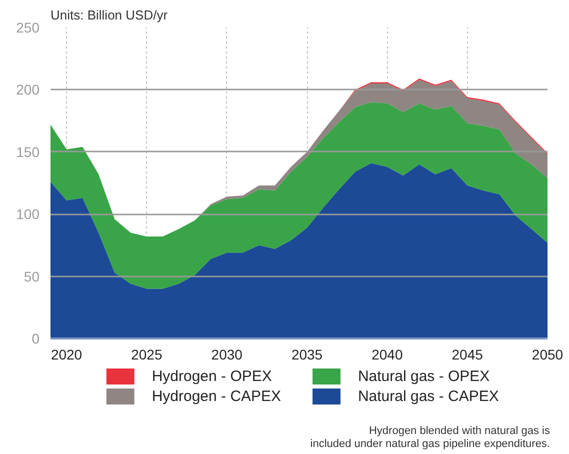 The image size is (569, 454). What do you see at coordinates (28, 152) in the screenshot?
I see `y-tick-label: 150` at bounding box center [28, 152].